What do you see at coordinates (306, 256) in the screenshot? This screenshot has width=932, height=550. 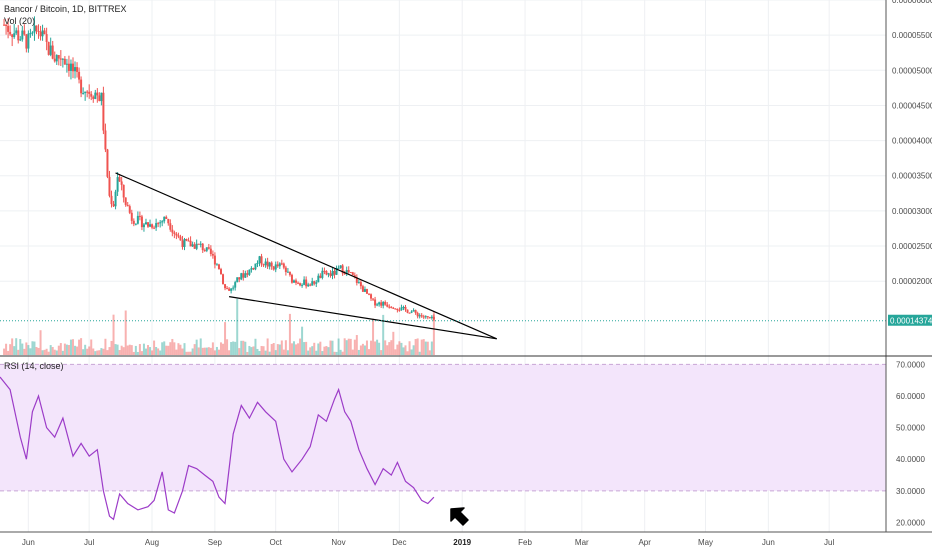 I see `trendline` at bounding box center [306, 256].